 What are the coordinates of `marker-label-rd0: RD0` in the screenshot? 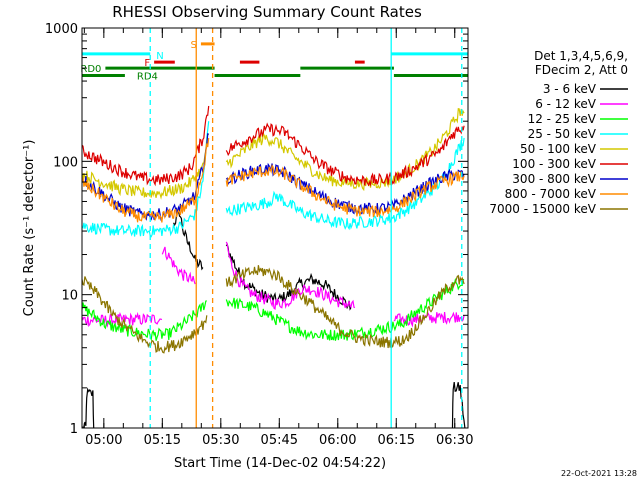 It's located at (90, 69).